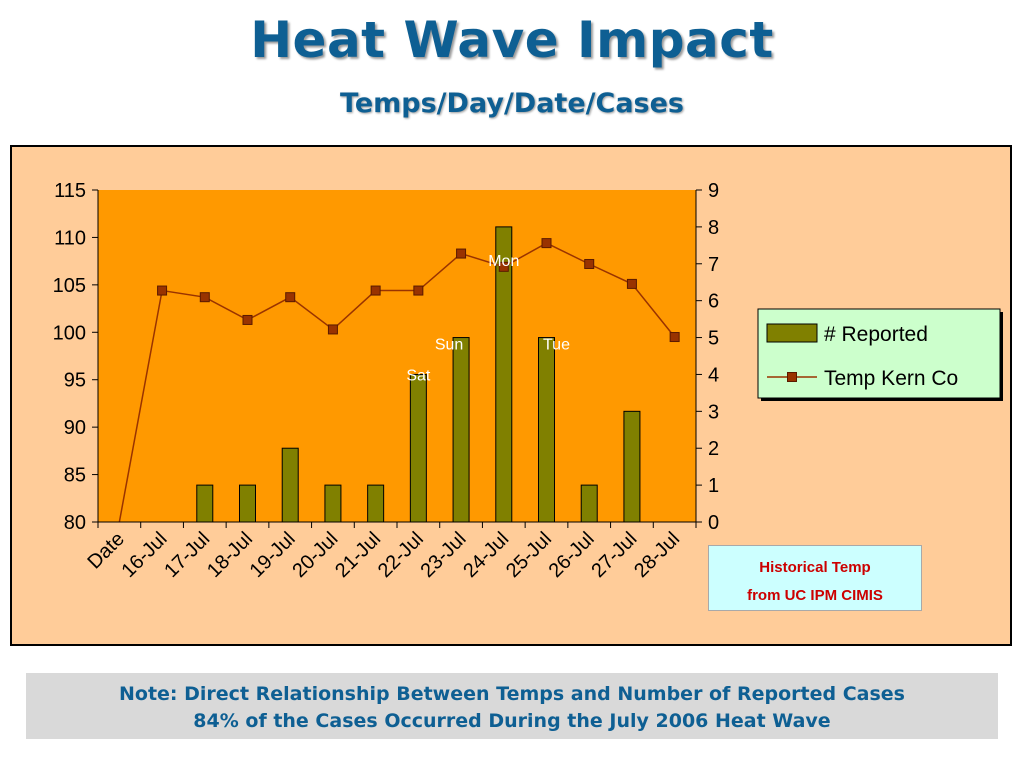 This screenshot has width=1024, height=768. What do you see at coordinates (486, 555) in the screenshot?
I see `x-tick-label: 24-Jul` at bounding box center [486, 555].